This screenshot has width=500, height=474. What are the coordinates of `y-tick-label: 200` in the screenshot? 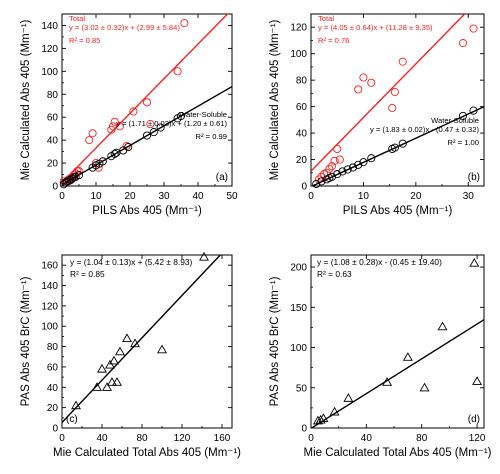 It's located at (298, 268).